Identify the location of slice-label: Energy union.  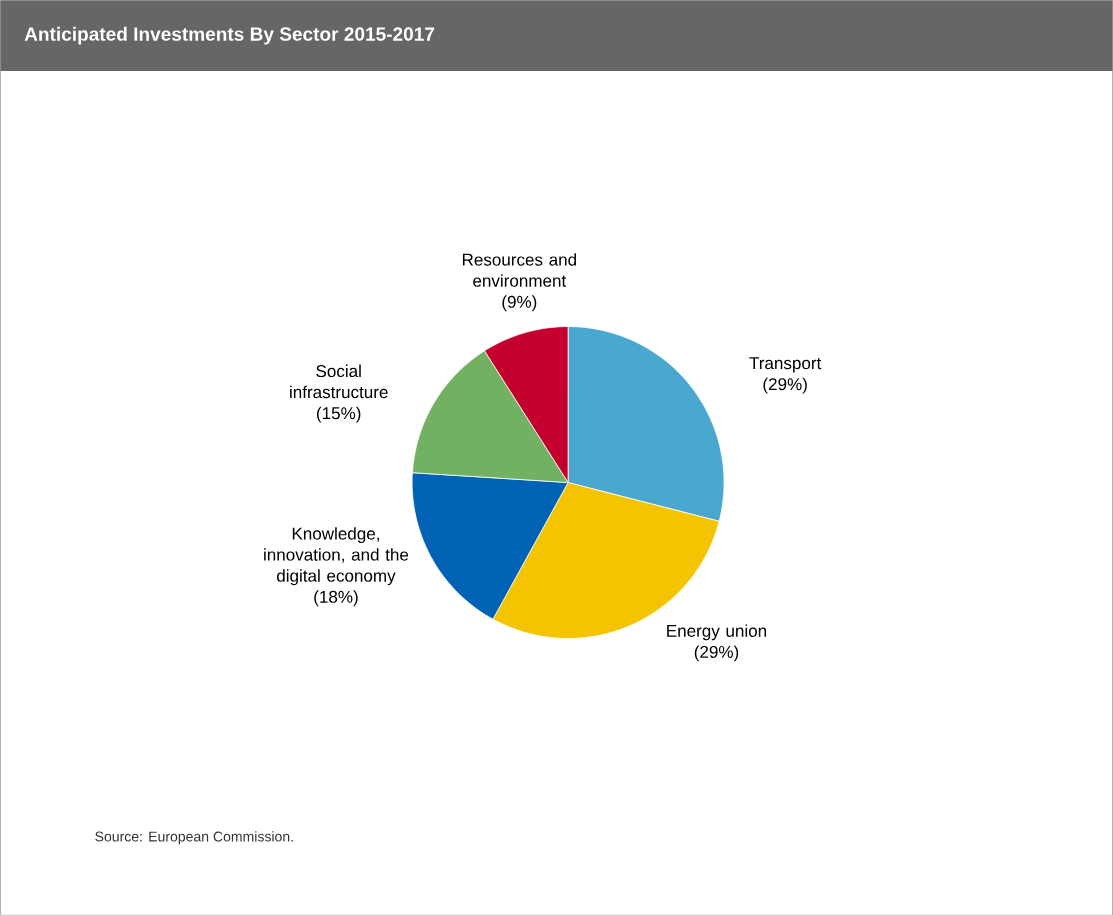
(717, 632).